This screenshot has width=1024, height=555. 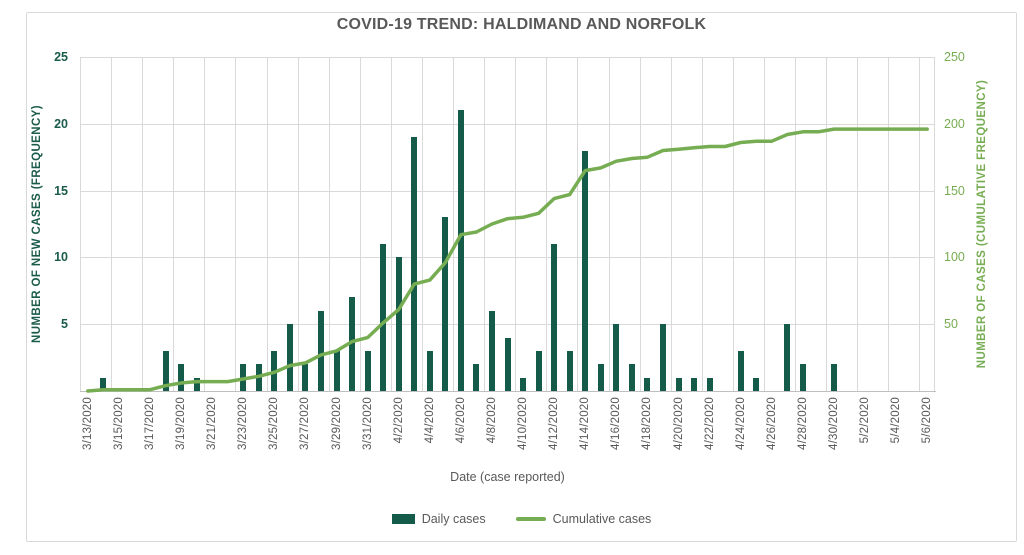 What do you see at coordinates (37, 224) in the screenshot?
I see `y-axis-title-left: NUMBER OF NEW CASES (FREQUENCY)` at bounding box center [37, 224].